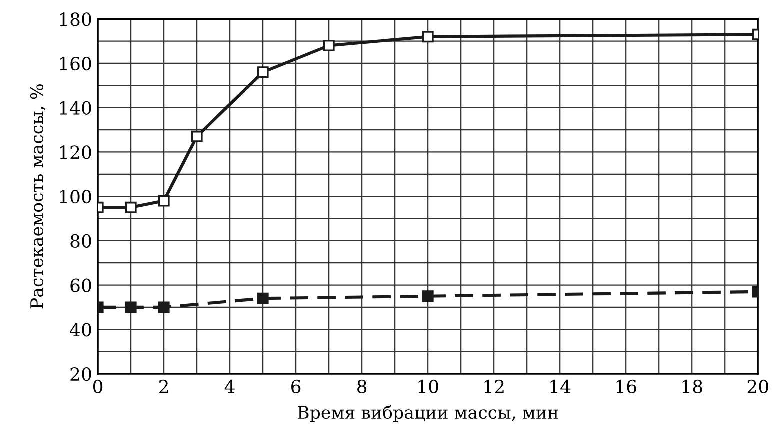 This screenshot has height=425, width=772. What do you see at coordinates (296, 387) in the screenshot?
I see `x-tick-label: 6` at bounding box center [296, 387].